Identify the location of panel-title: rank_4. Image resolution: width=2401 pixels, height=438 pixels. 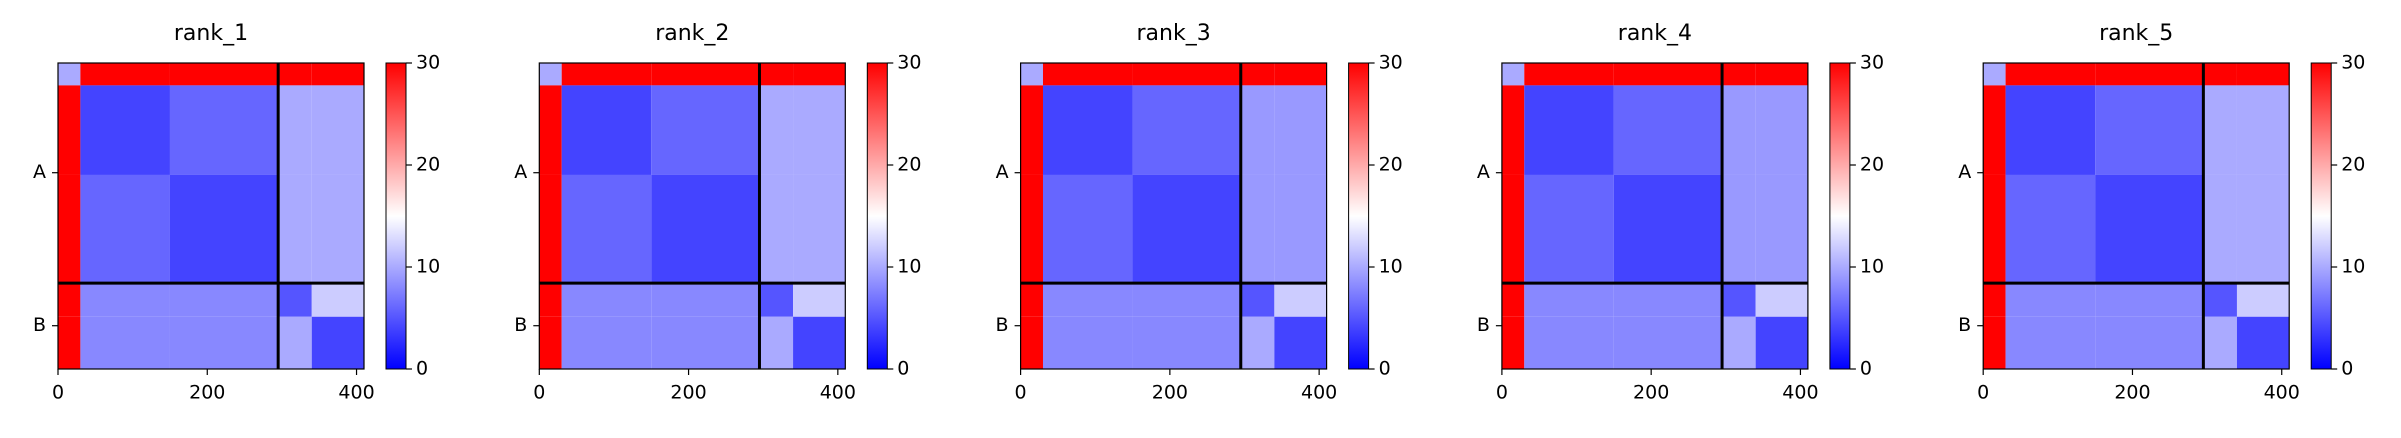
(1655, 33).